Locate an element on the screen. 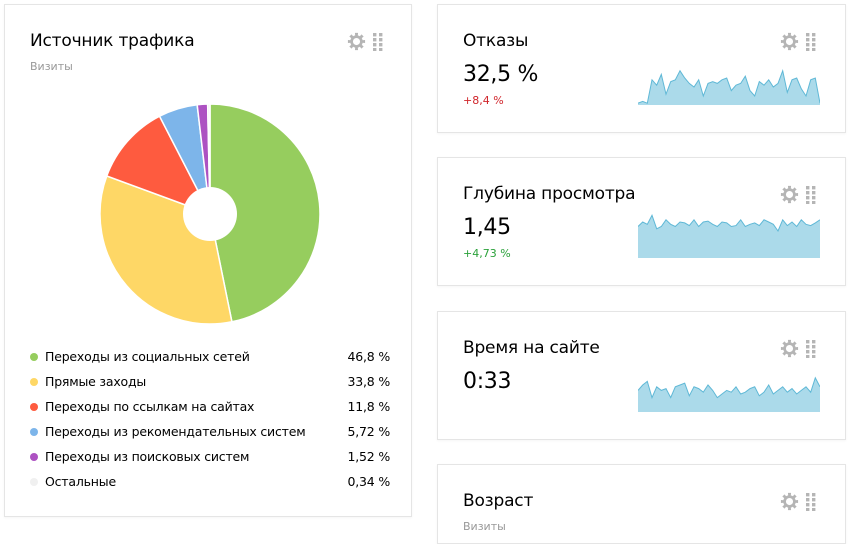 Image resolution: width=851 pixels, height=544 pixels. depth-sparkline is located at coordinates (729, 236).